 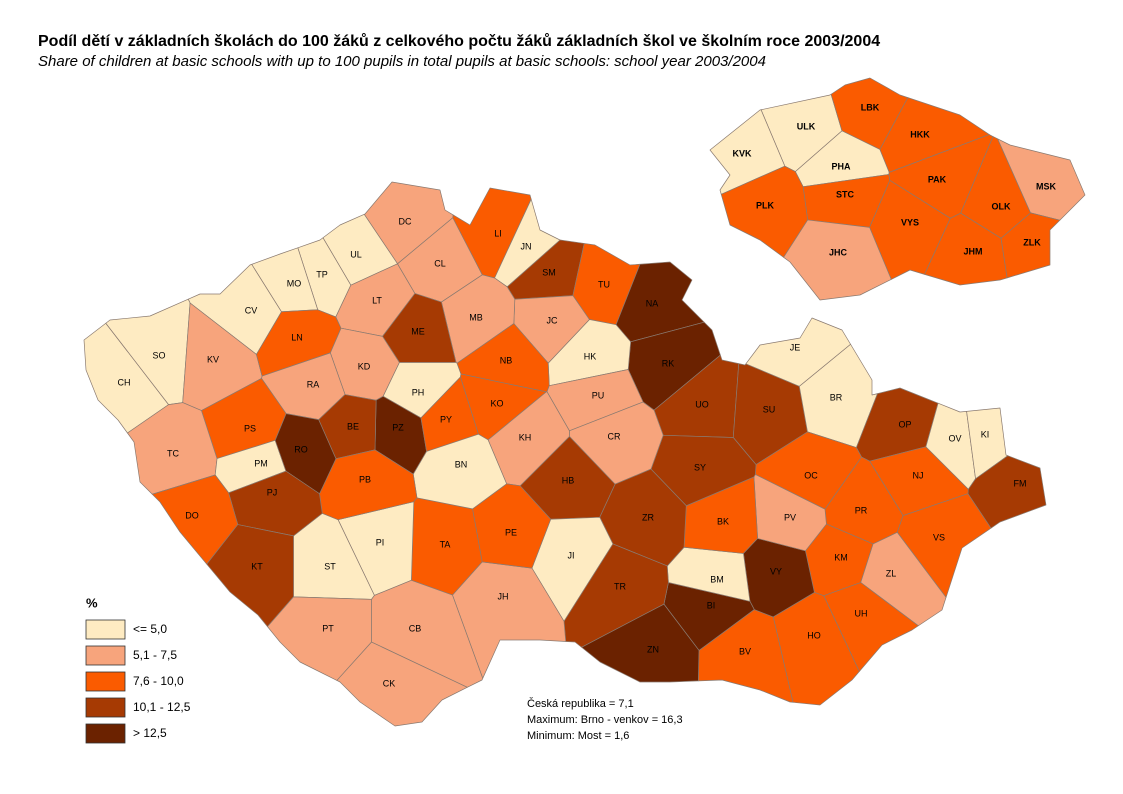 What do you see at coordinates (811, 475) in the screenshot?
I see `region-label: OC` at bounding box center [811, 475].